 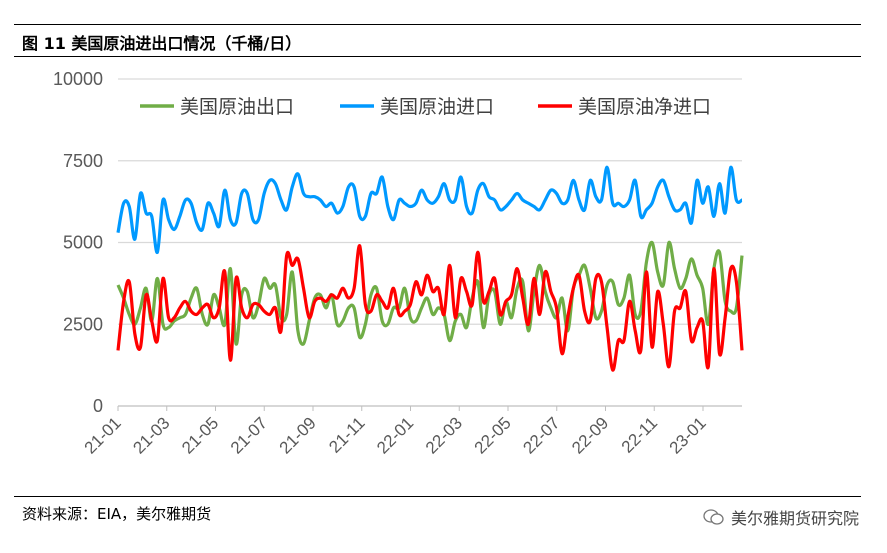 What do you see at coordinates (437, 56) in the screenshot?
I see `title-rule` at bounding box center [437, 56].